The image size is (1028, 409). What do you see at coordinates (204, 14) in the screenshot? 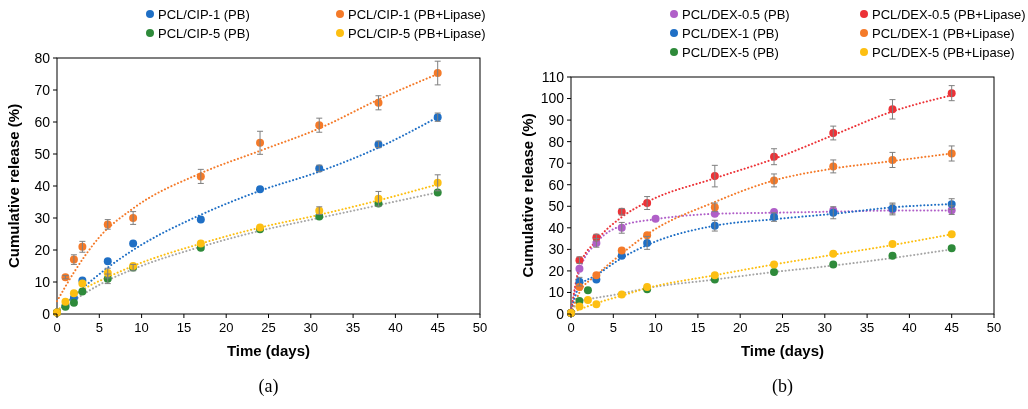
I see `legend-label: PCL/CIP-1 (PB)` at bounding box center [204, 14].